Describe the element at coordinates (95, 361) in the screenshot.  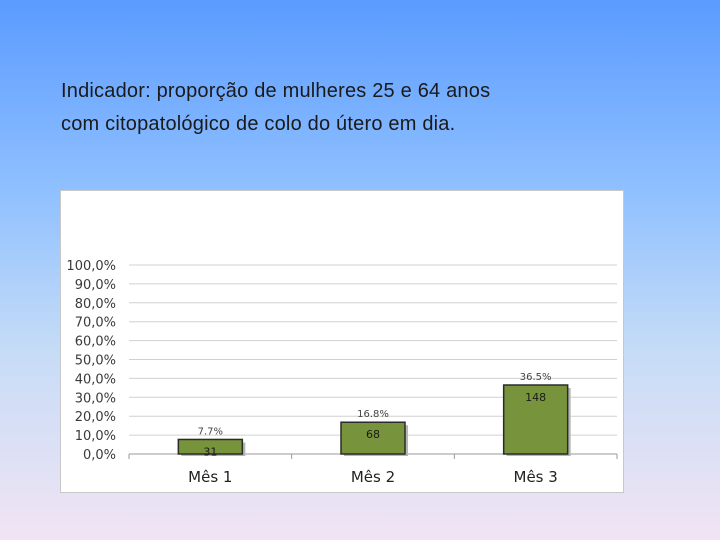
I see `y-tick-label: 50,0%` at that location.